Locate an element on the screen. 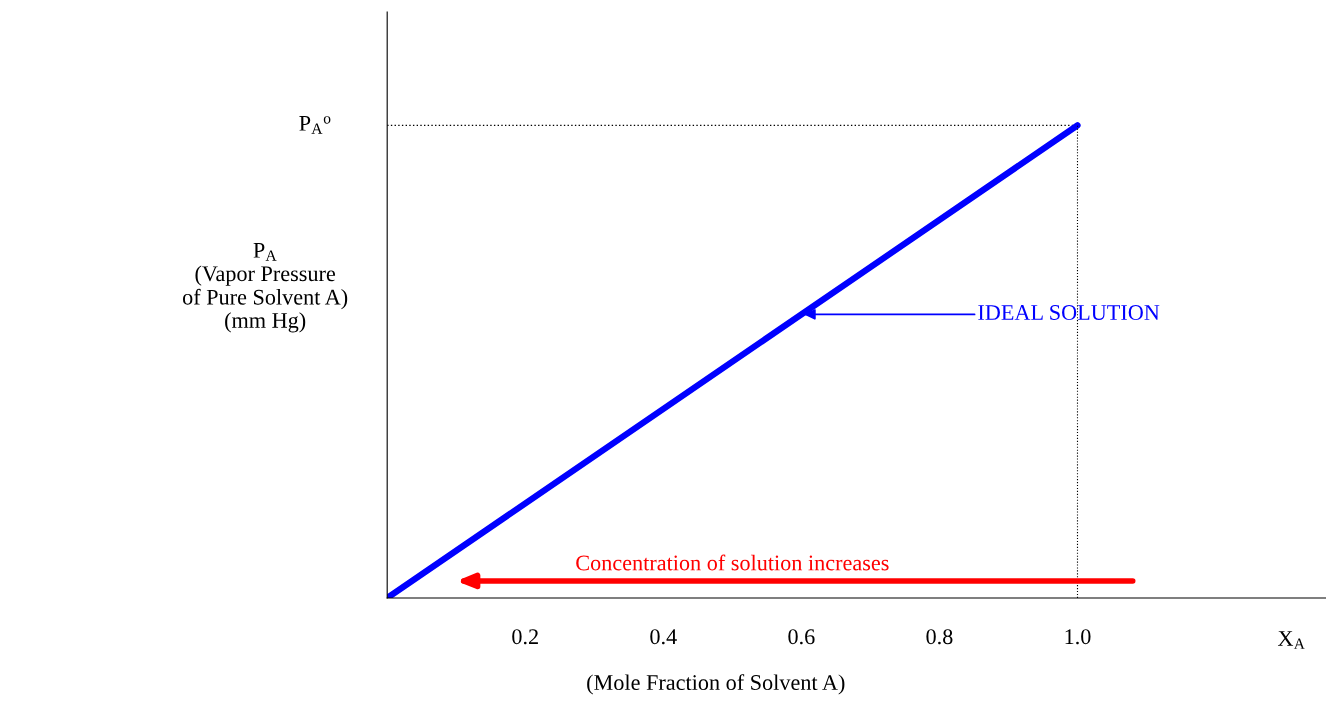  ref-line-label: P$_{A}$$^{o}$ is located at coordinates (315, 125).